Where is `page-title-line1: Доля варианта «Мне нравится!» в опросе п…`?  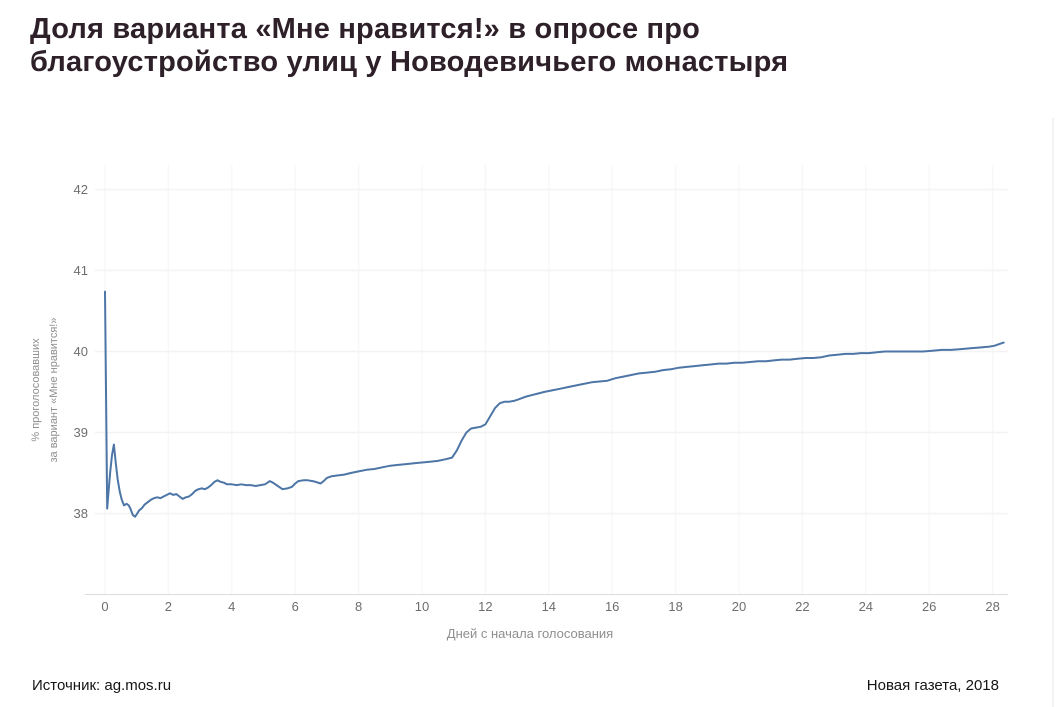 page-title-line1: Доля варианта «Мне нравится!» в опросе п… is located at coordinates (365, 29).